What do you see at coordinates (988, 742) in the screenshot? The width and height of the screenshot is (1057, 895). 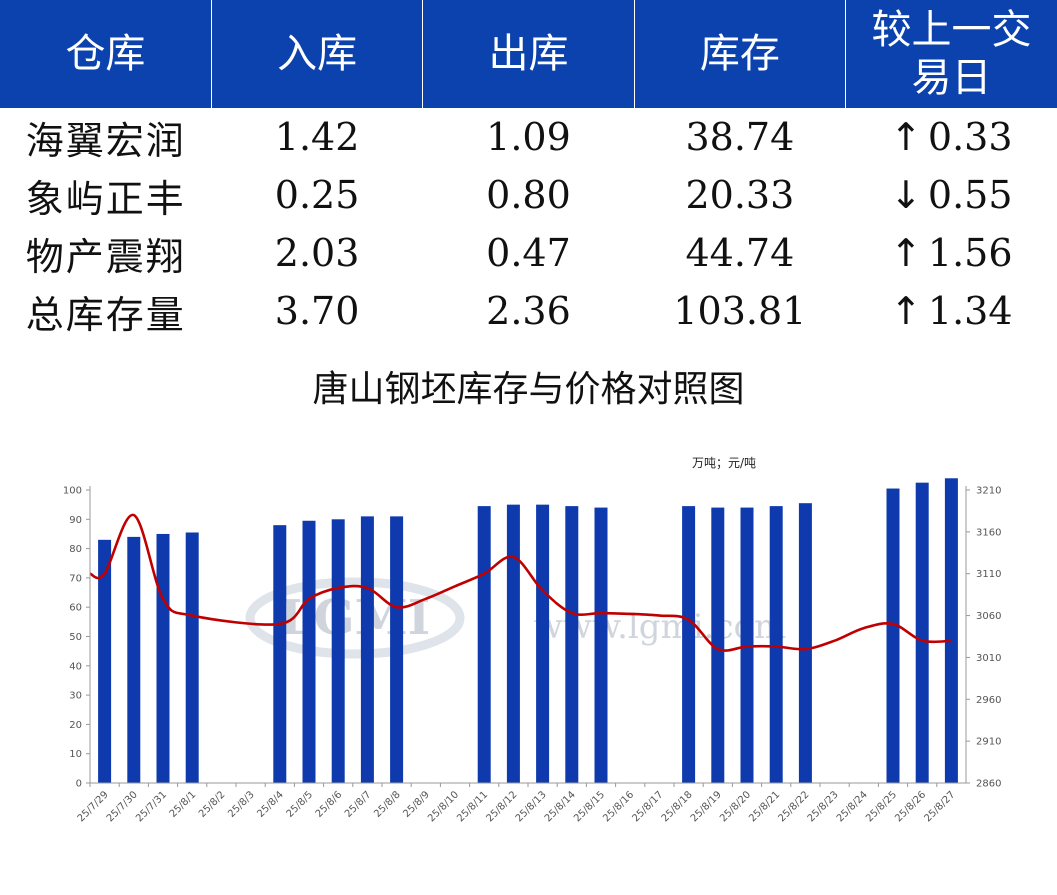 I see `right-tick-label: 2910` at bounding box center [988, 742].